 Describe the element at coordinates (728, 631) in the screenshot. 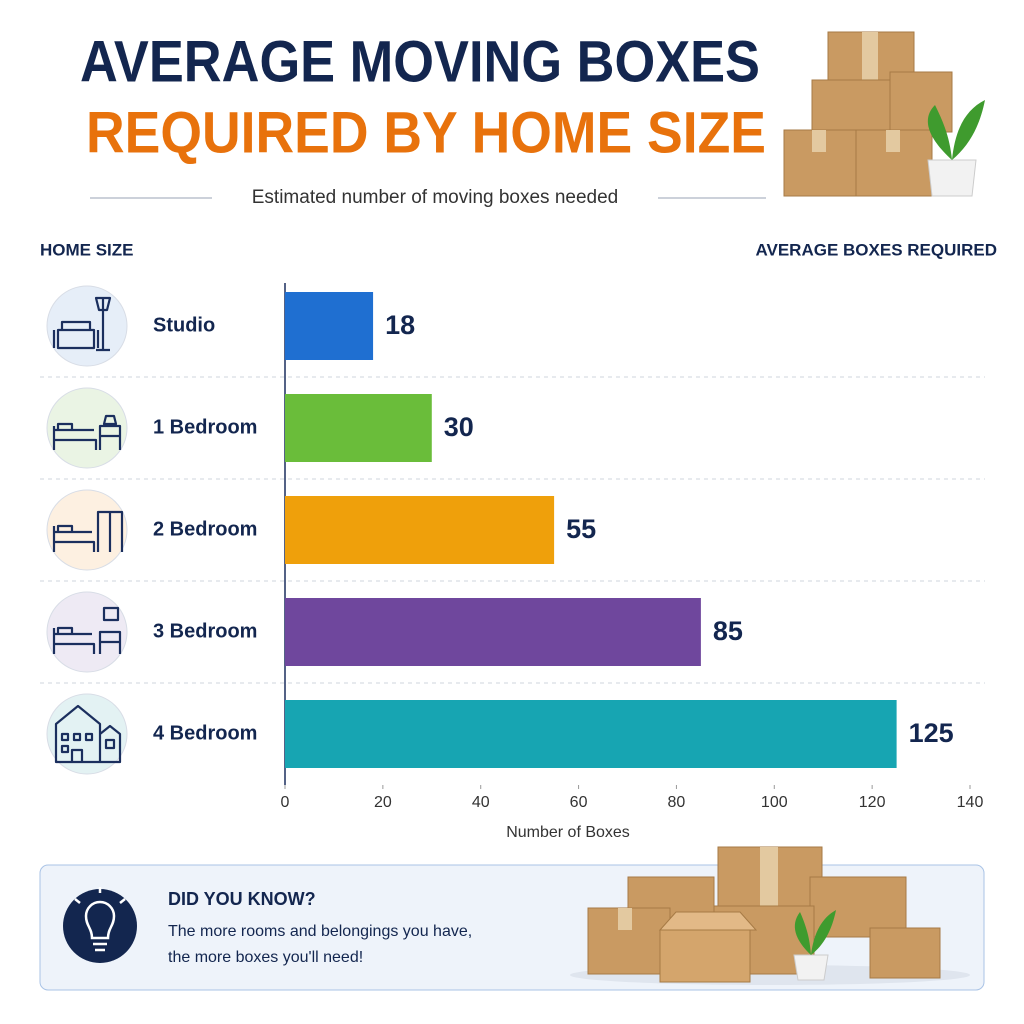

I see `value-label: 85` at that location.